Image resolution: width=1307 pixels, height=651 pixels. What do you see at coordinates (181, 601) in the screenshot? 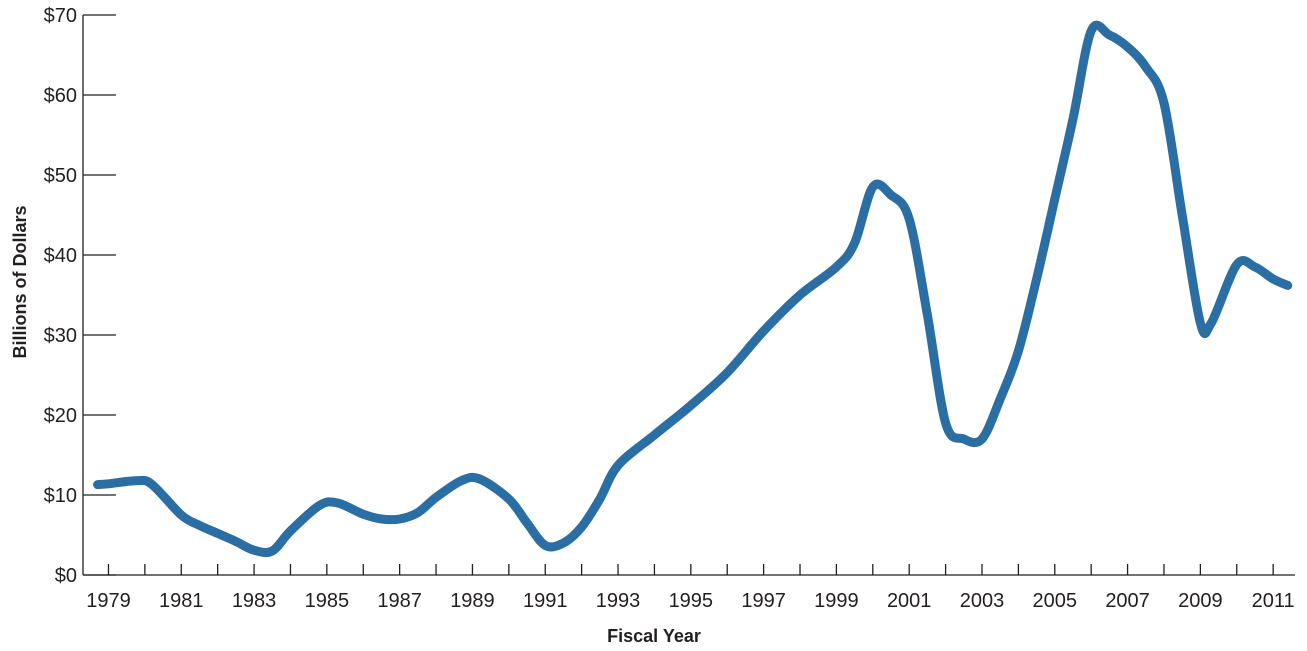
I see `x-tick-label: 1981` at bounding box center [181, 601].